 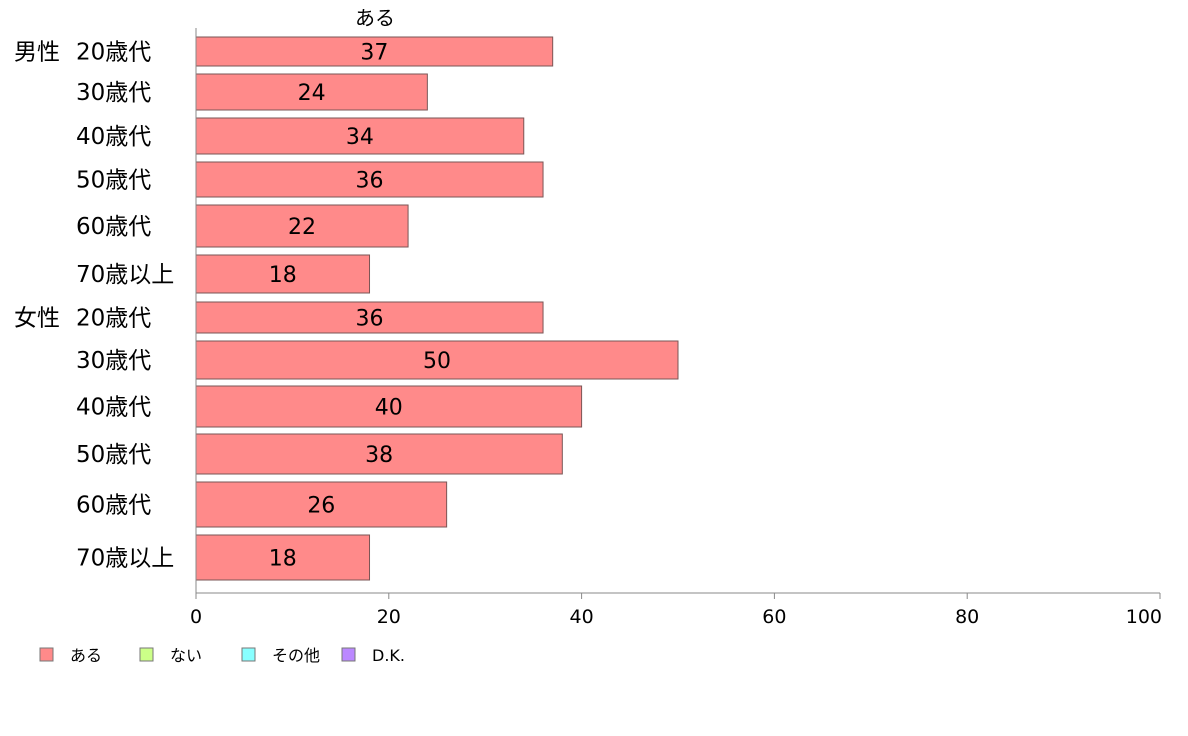 I want to click on data-label: 34, so click(x=360, y=137).